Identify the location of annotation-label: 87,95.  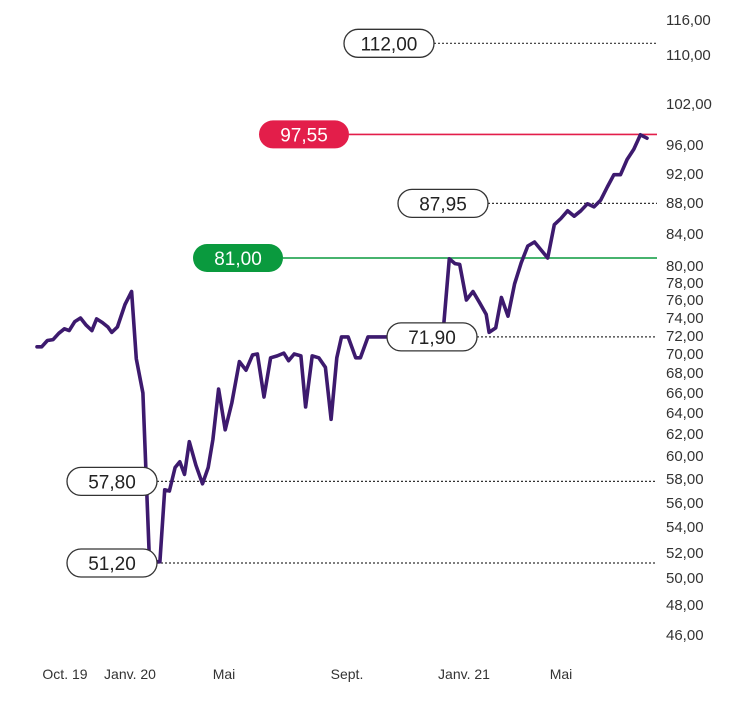
(443, 204).